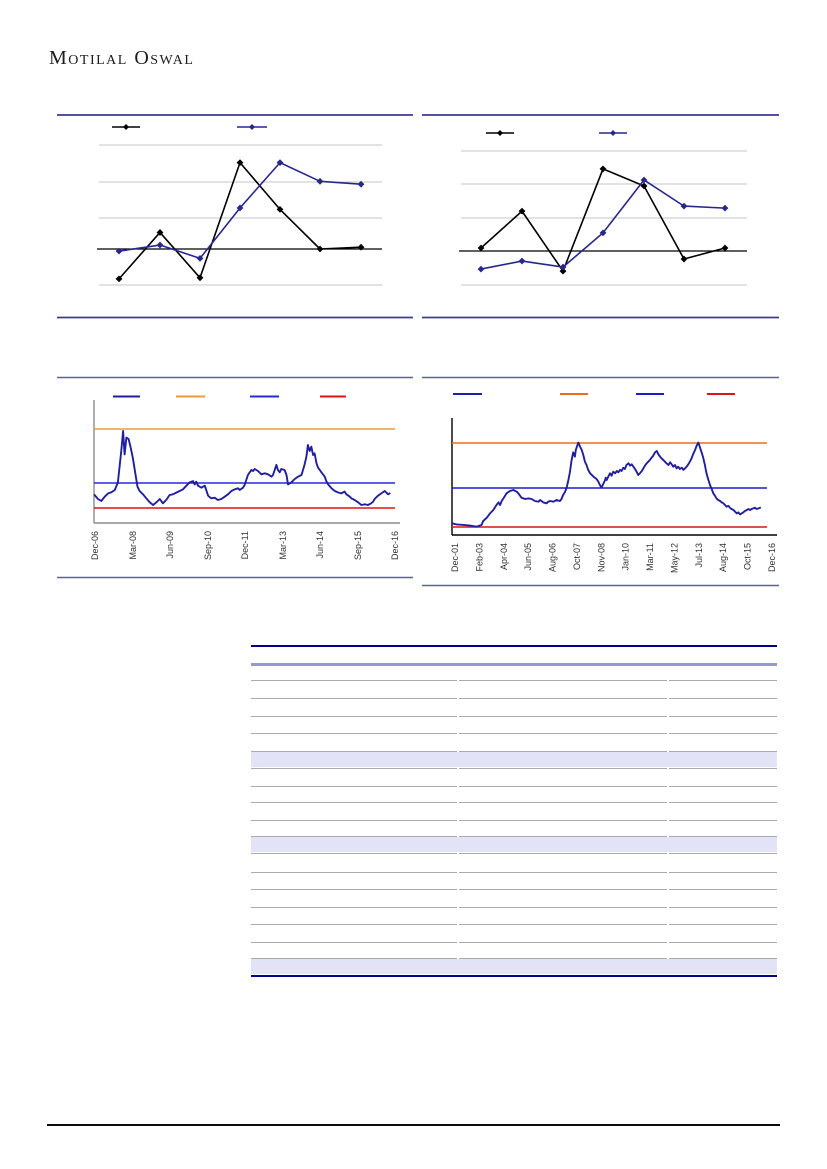  I want to click on x-tick-label: Apr-04, so click(504, 556).